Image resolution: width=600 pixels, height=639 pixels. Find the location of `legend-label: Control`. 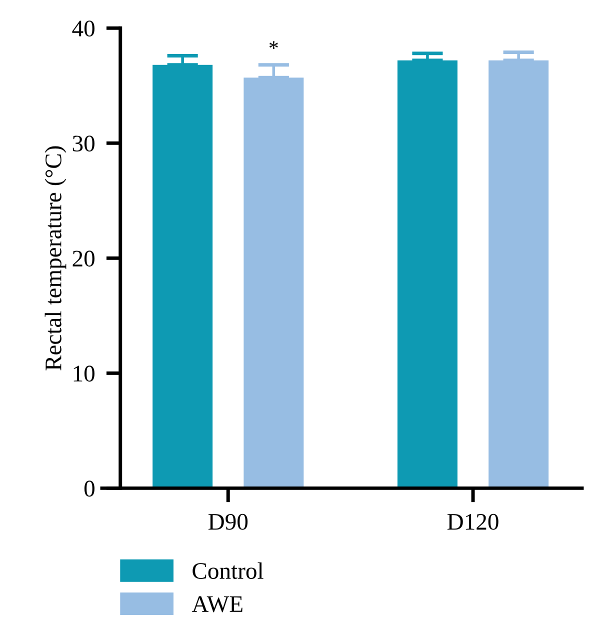

legend-label: Control is located at coordinates (228, 570).